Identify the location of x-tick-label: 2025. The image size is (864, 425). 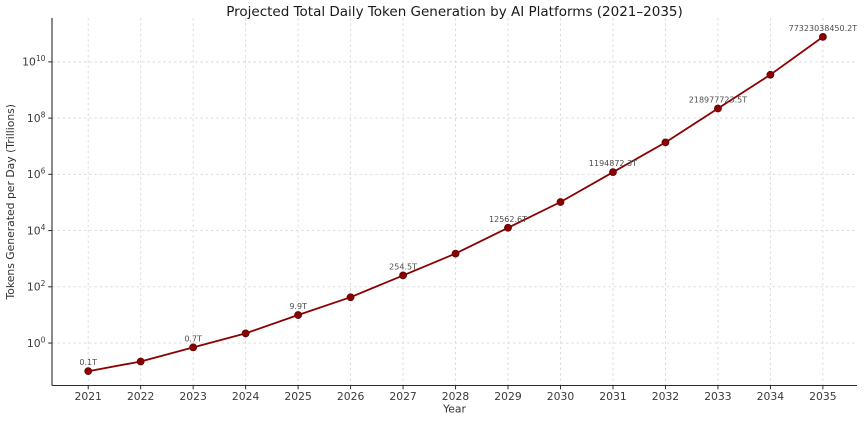
(297, 396).